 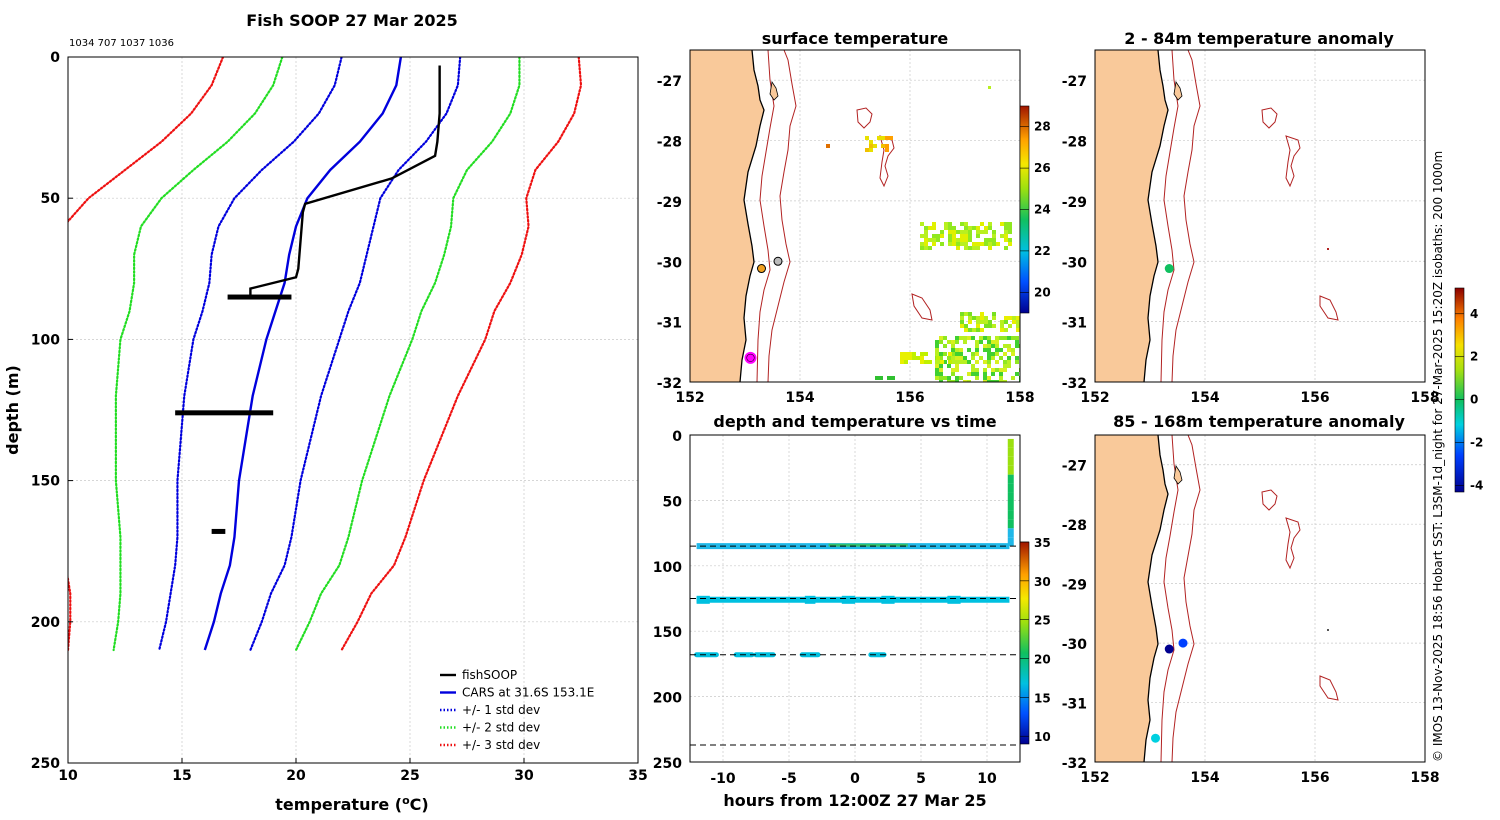 I want to click on seamount-c, so click(x=922, y=307).